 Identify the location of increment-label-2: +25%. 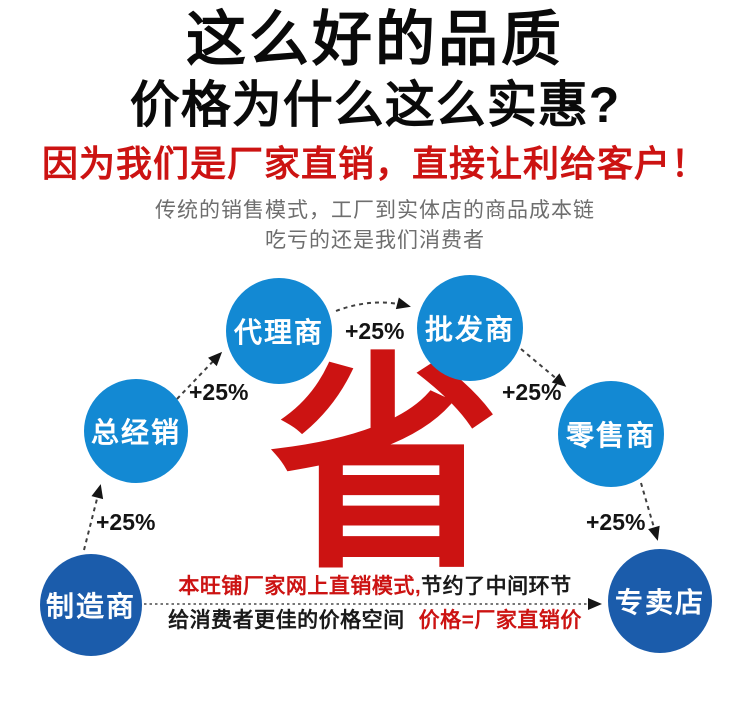
(219, 392).